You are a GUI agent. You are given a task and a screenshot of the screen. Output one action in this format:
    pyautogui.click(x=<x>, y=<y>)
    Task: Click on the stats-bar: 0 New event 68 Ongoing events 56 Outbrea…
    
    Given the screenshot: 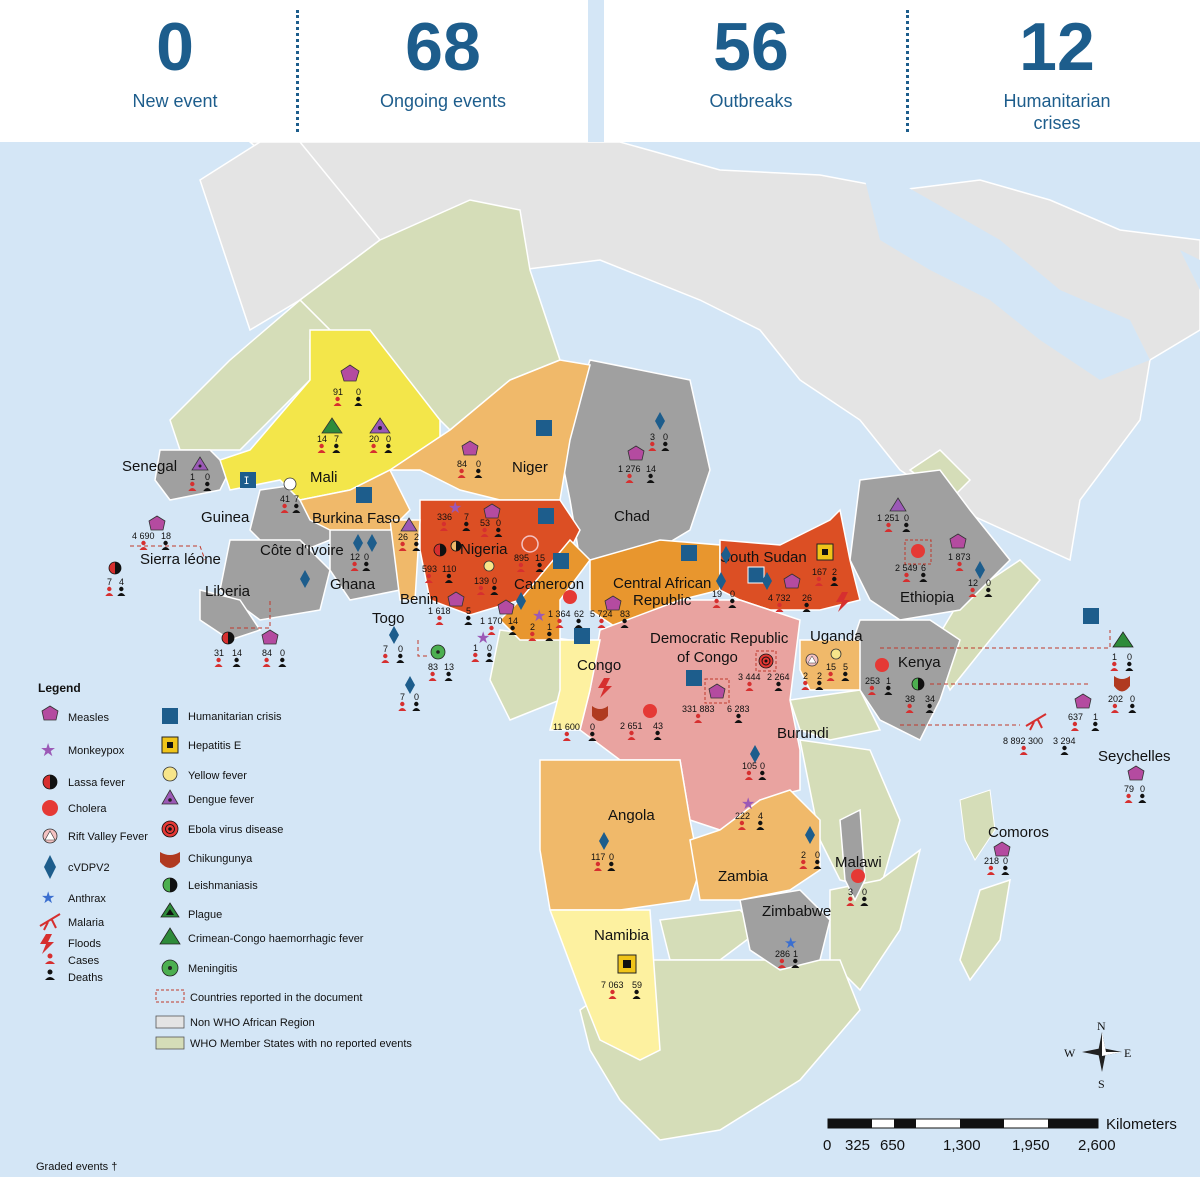 What is the action you would take?
    pyautogui.click(x=600, y=71)
    